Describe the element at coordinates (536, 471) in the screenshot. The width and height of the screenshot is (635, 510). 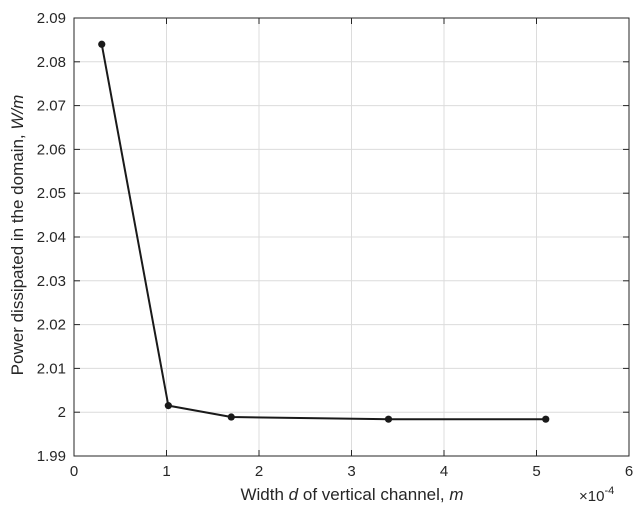
I see `x-tick-label: 5` at that location.